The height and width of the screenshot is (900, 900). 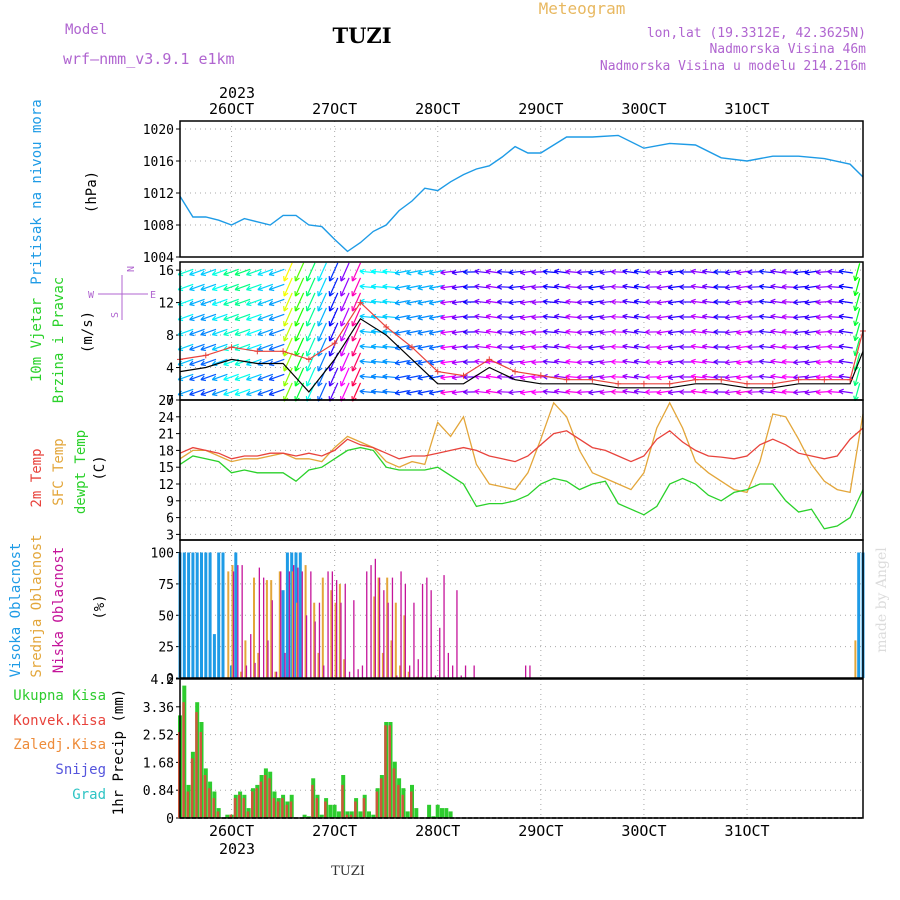 I want to click on footer-station: TUZI, so click(x=348, y=871).